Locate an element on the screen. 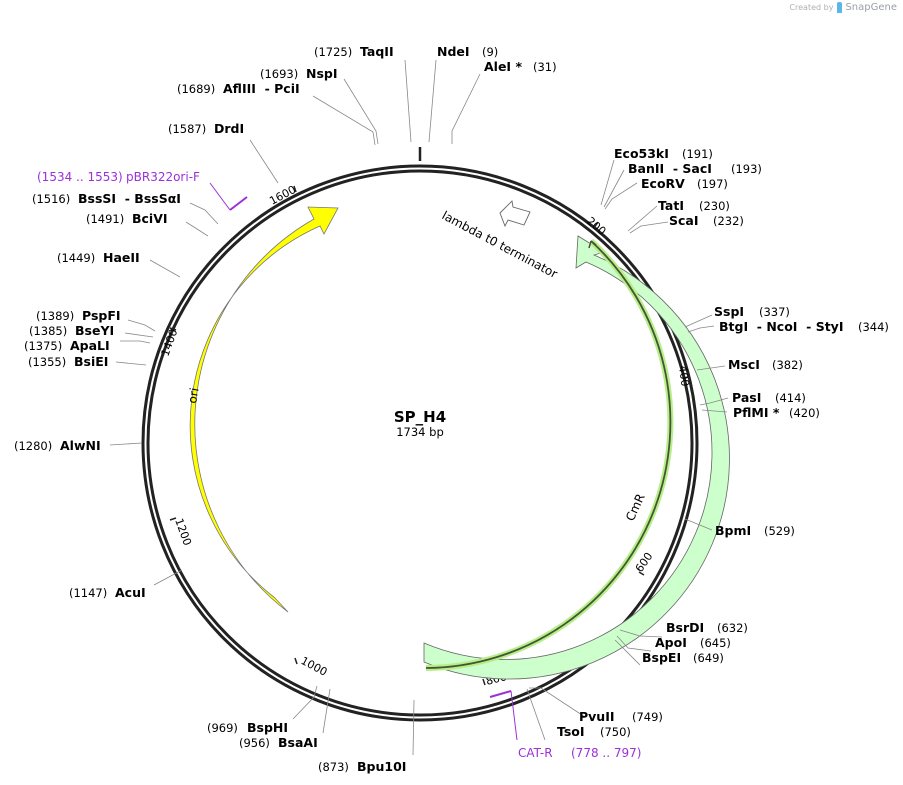 This screenshot has width=903, height=785. enzyme-acui: (1147) AcuI is located at coordinates (107, 592).